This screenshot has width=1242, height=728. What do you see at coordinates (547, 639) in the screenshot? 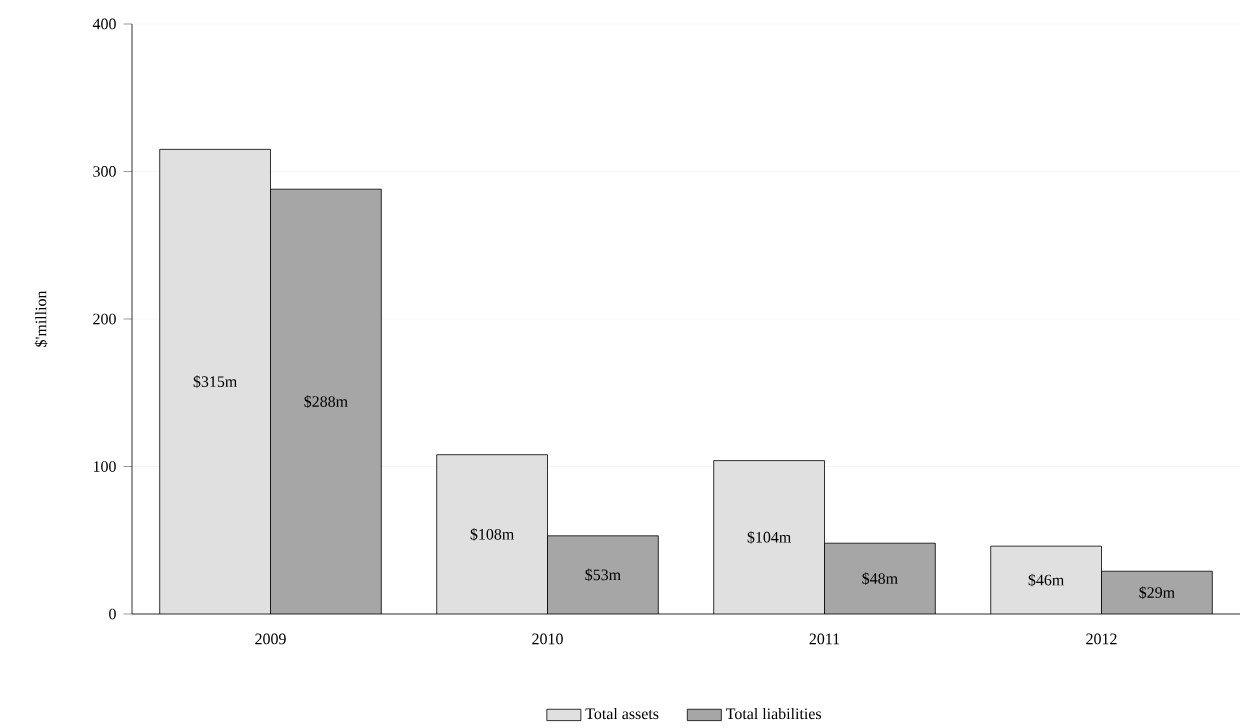
I see `x-tick-label: 2010` at bounding box center [547, 639].